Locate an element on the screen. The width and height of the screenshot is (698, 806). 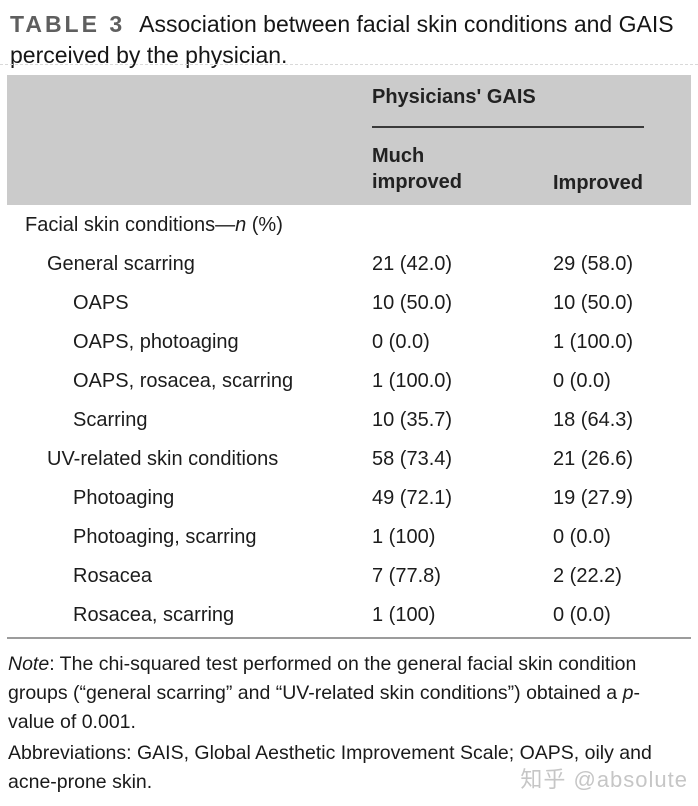
value-improved: 19 (27.9) is located at coordinates (593, 498).